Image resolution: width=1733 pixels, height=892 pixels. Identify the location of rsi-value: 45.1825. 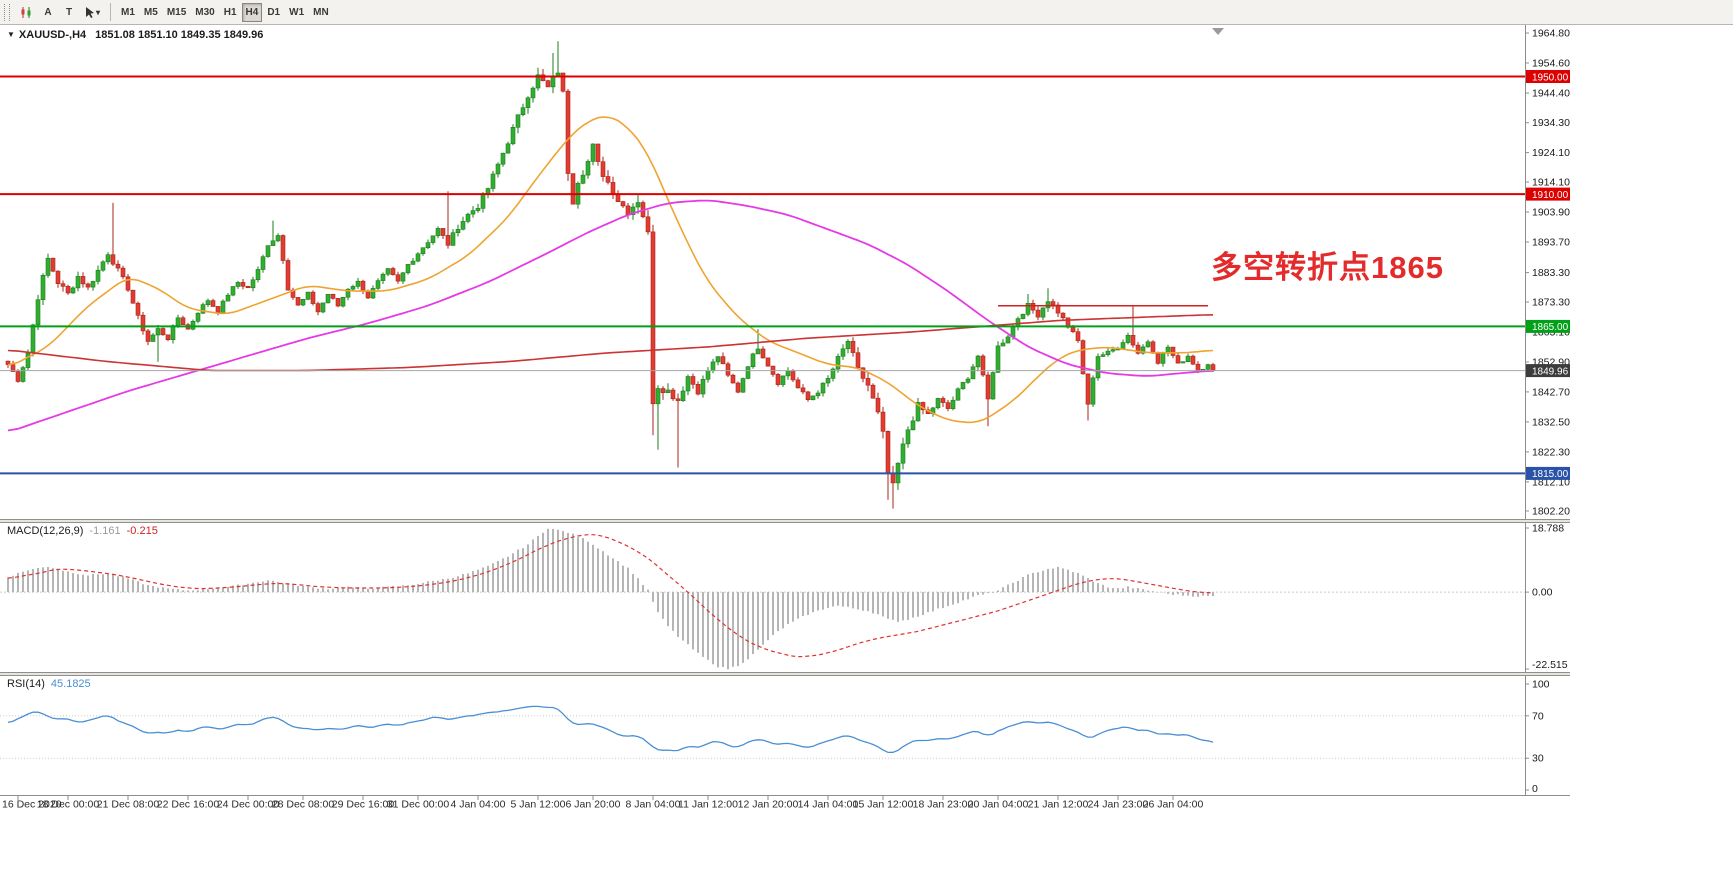
(70, 684).